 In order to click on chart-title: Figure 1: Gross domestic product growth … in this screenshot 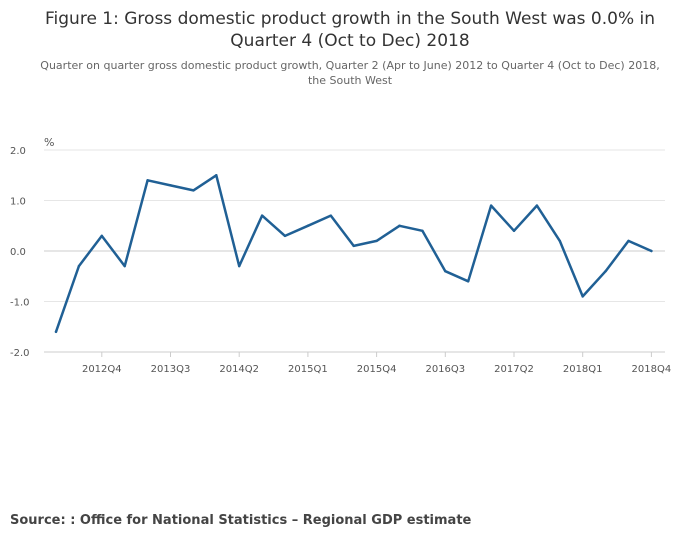, I will do `click(350, 30)`.